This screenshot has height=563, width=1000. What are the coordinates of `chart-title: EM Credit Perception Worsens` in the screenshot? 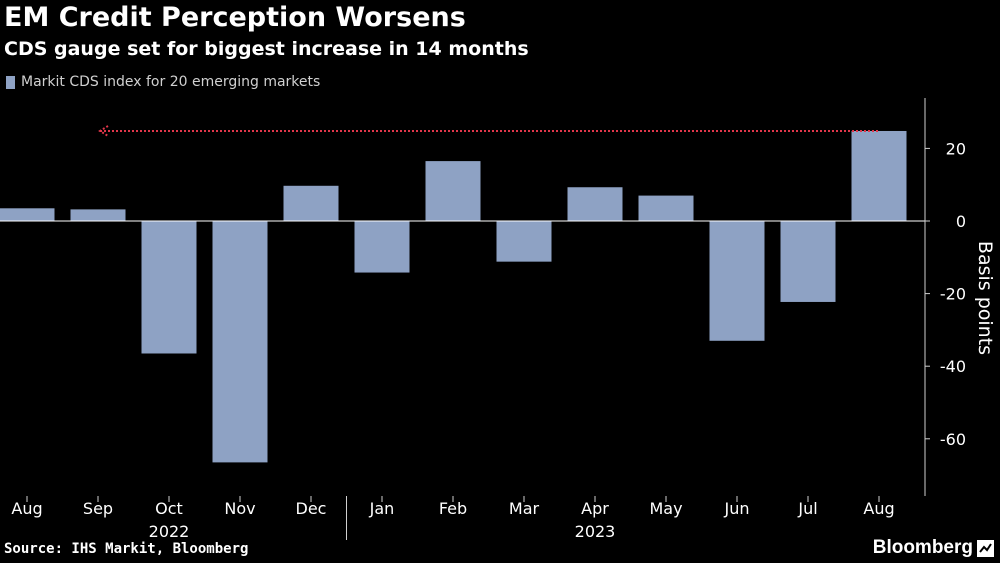 It's located at (235, 17).